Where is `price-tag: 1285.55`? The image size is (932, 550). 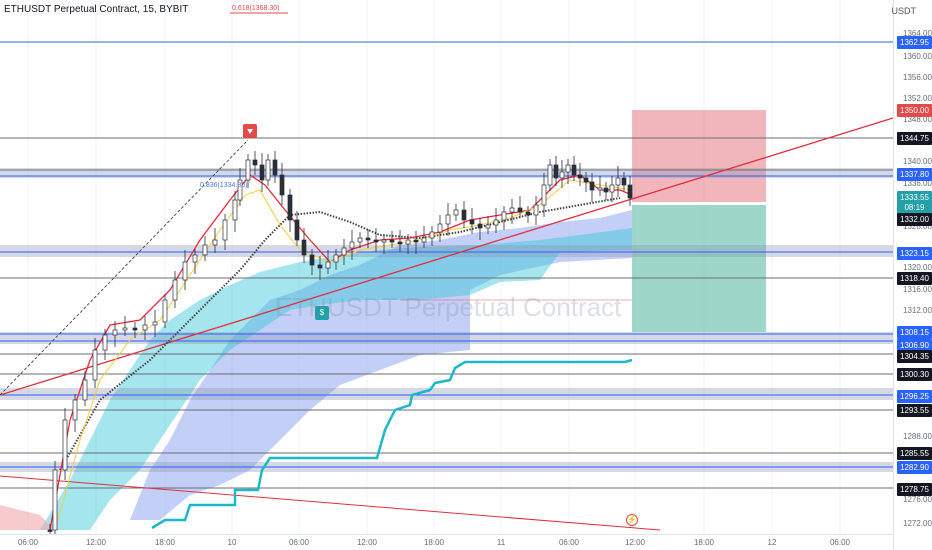
price-tag: 1285.55 is located at coordinates (914, 453).